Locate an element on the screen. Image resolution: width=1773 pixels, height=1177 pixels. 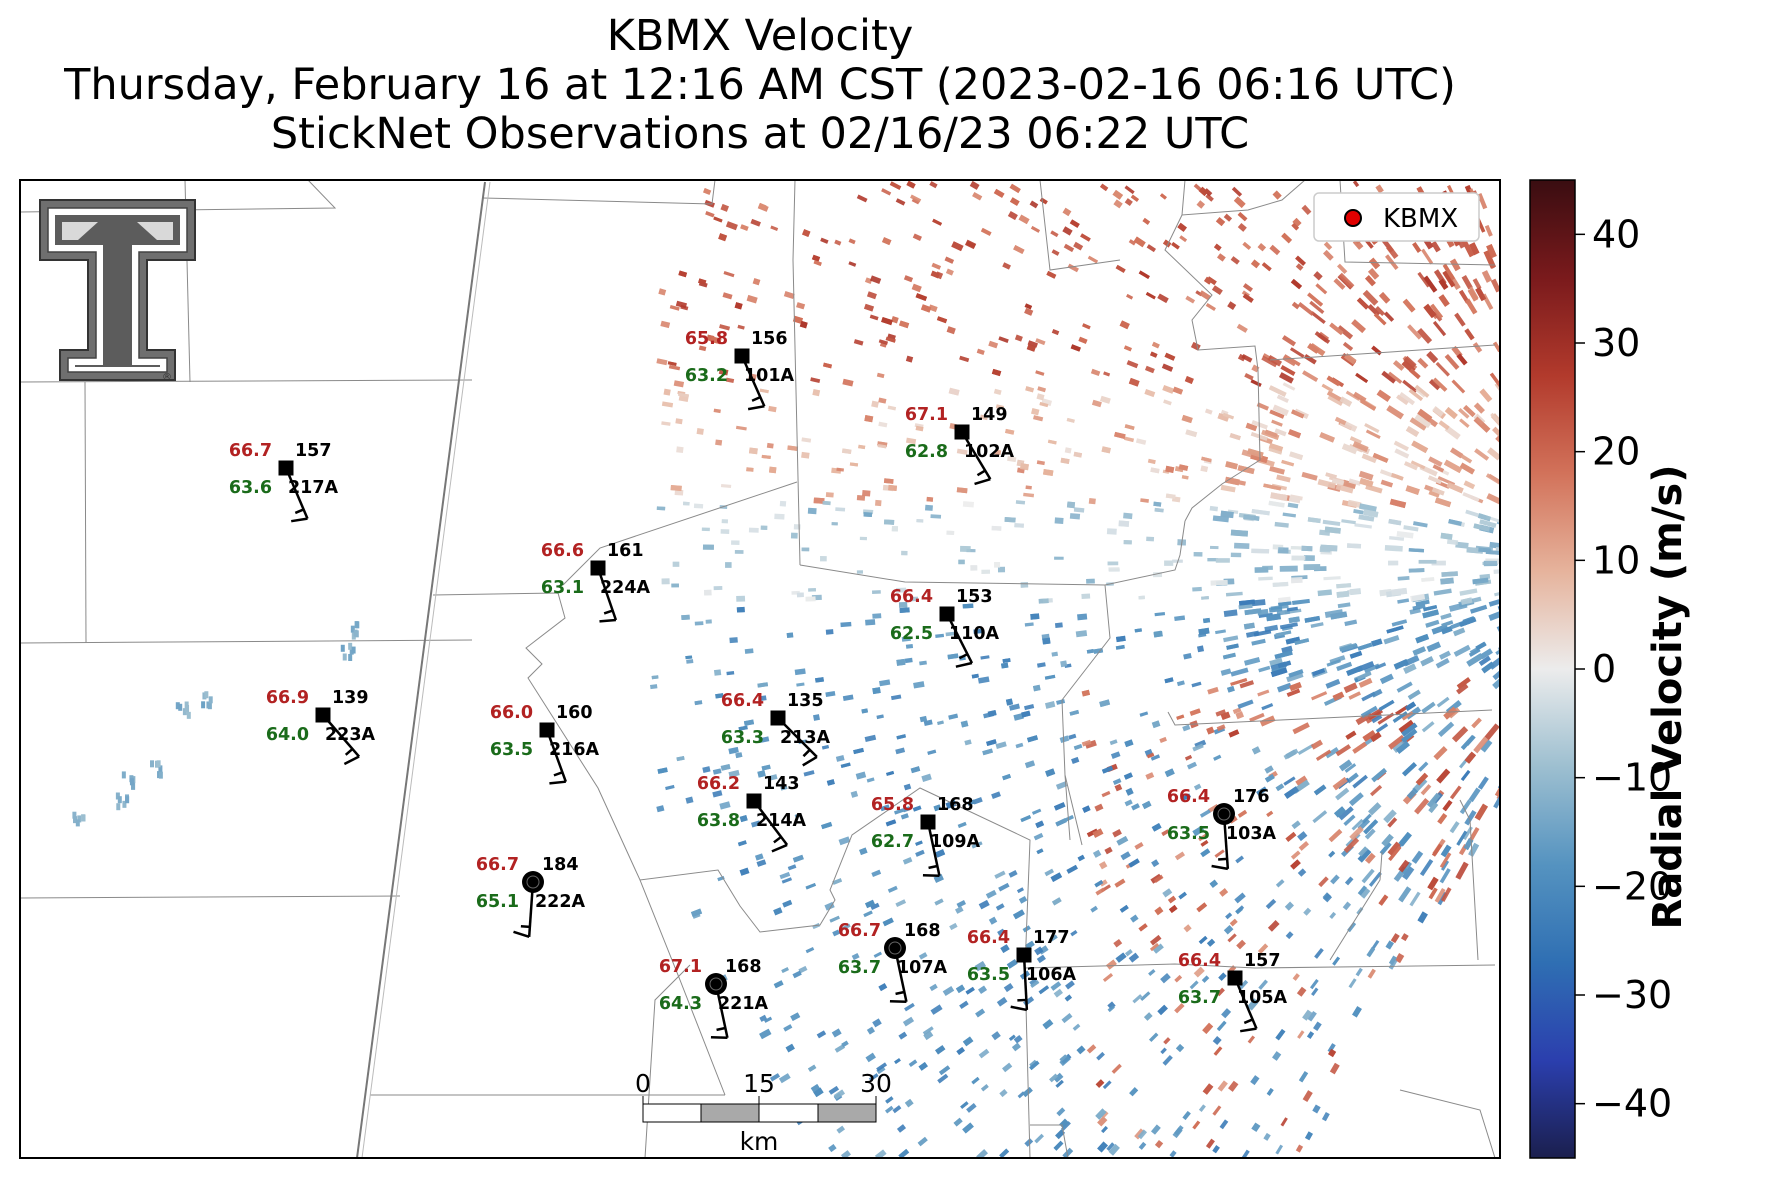
wind-barb-flag is located at coordinates (351, 760).